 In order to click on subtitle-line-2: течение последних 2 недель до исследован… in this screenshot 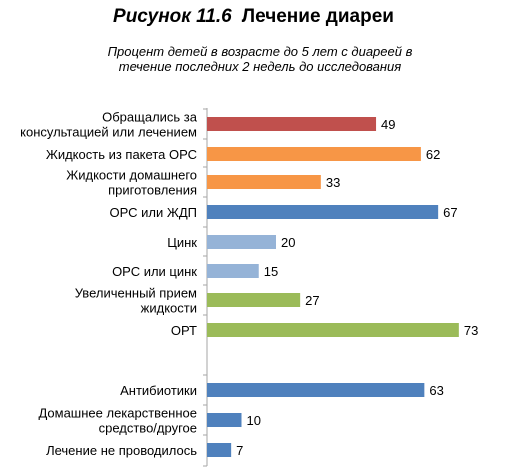, I will do `click(260, 66)`.